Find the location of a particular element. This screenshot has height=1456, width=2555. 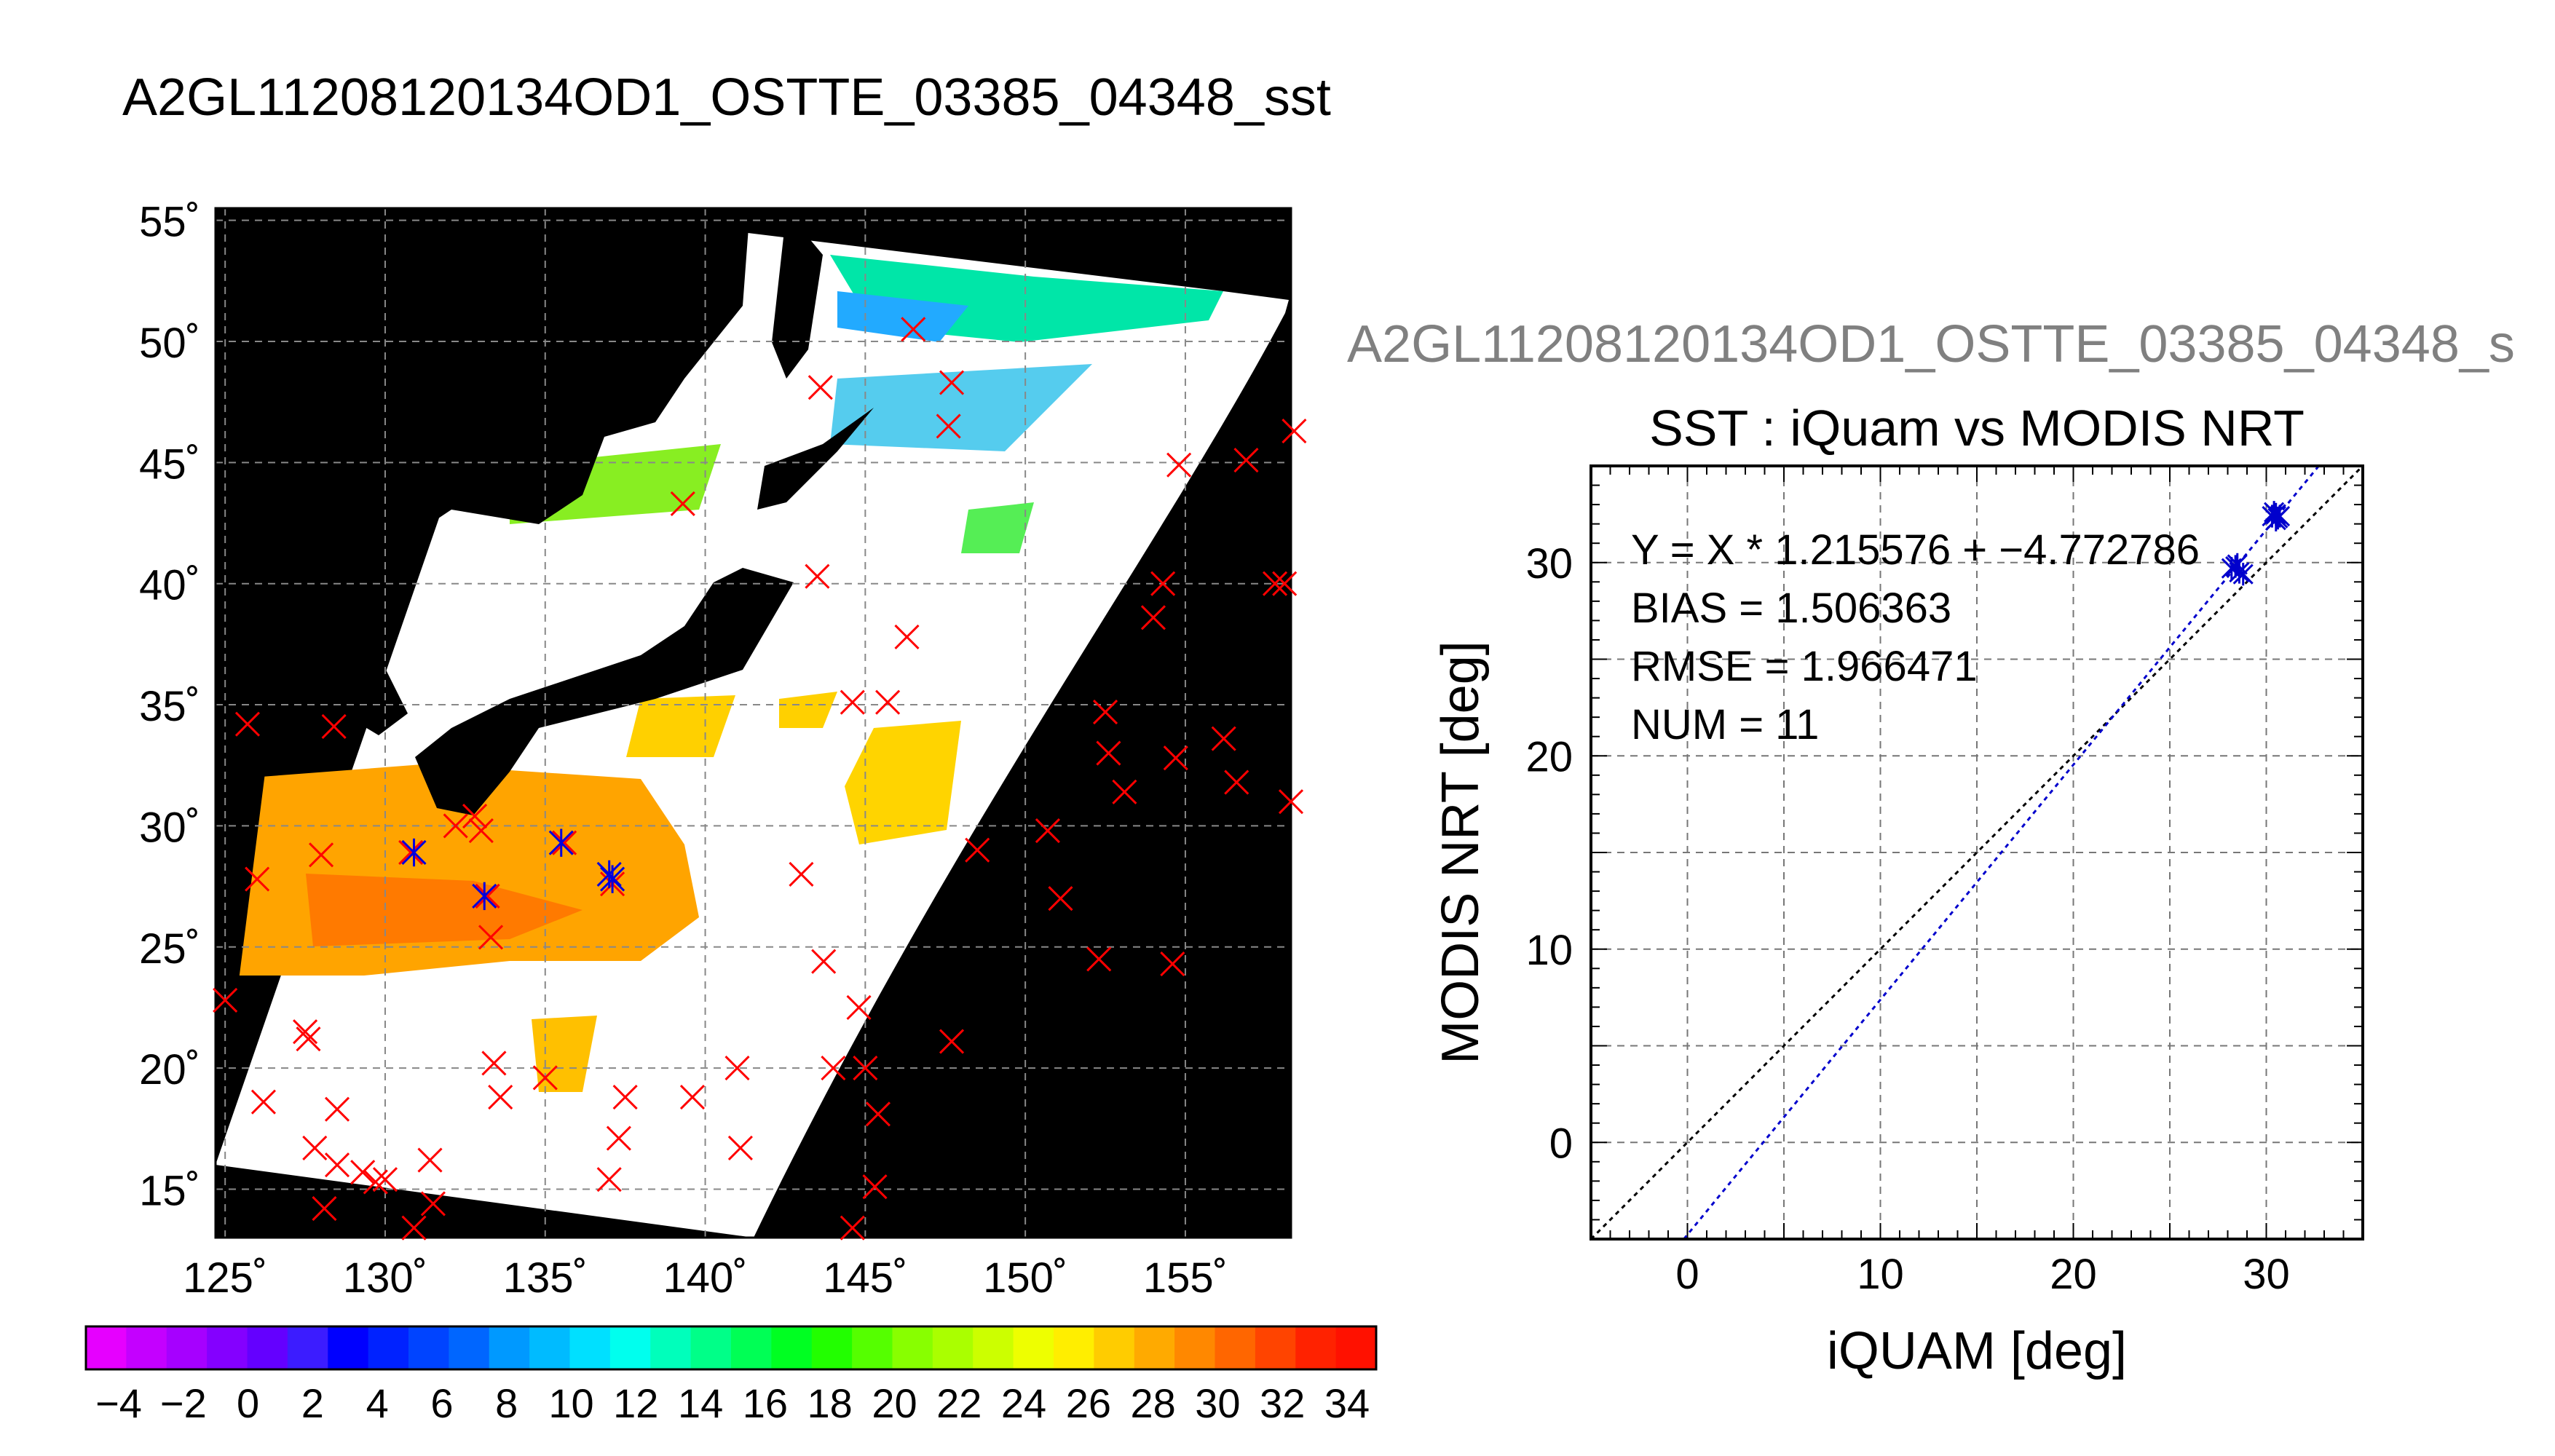

map-lon-label: 125˚ is located at coordinates (225, 1278).